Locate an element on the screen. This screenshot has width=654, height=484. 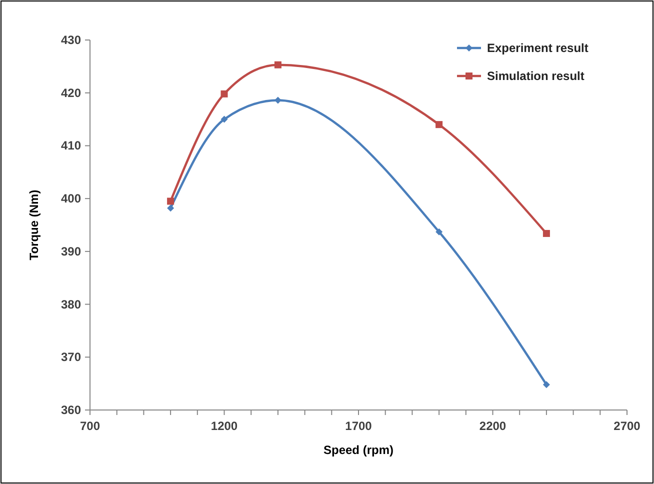
y-axis-title: Torque (Nm) is located at coordinates (34, 225).